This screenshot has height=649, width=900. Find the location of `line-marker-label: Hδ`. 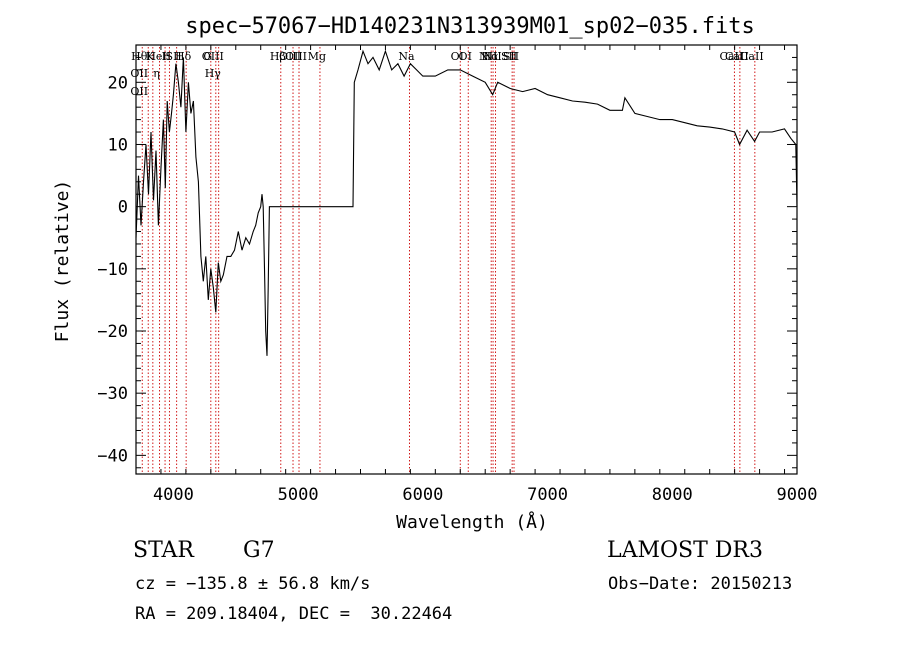

line-marker-label: Hδ is located at coordinates (183, 56).